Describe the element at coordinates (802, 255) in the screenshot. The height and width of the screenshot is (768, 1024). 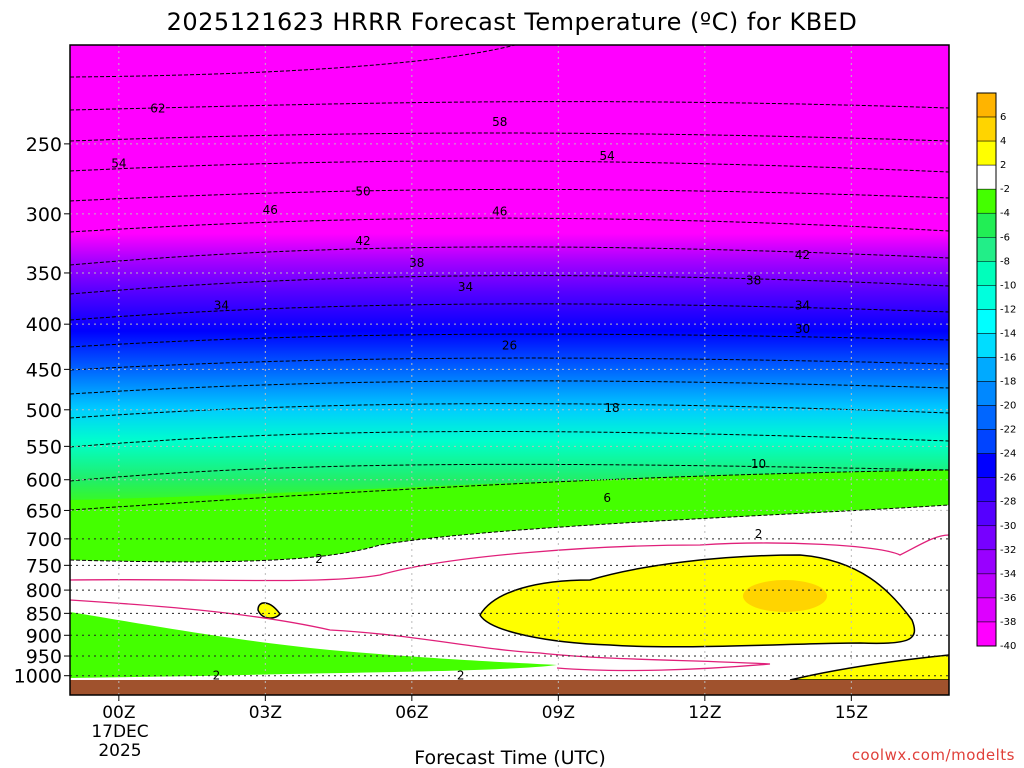
I see `isotherm-label: 42` at that location.